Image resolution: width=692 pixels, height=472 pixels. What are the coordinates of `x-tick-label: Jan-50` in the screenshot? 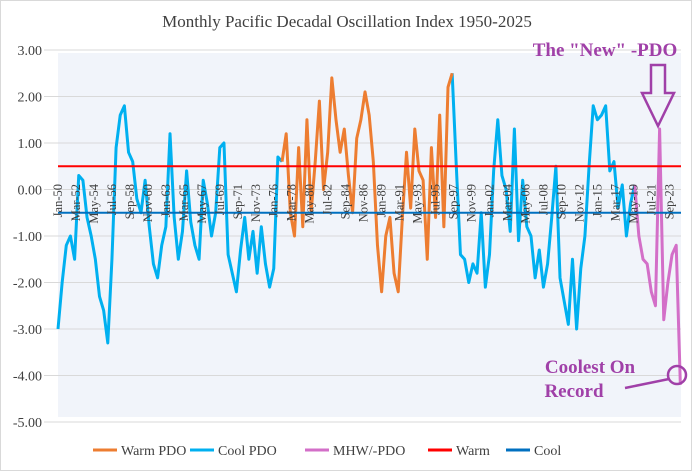 It's located at (58, 200).